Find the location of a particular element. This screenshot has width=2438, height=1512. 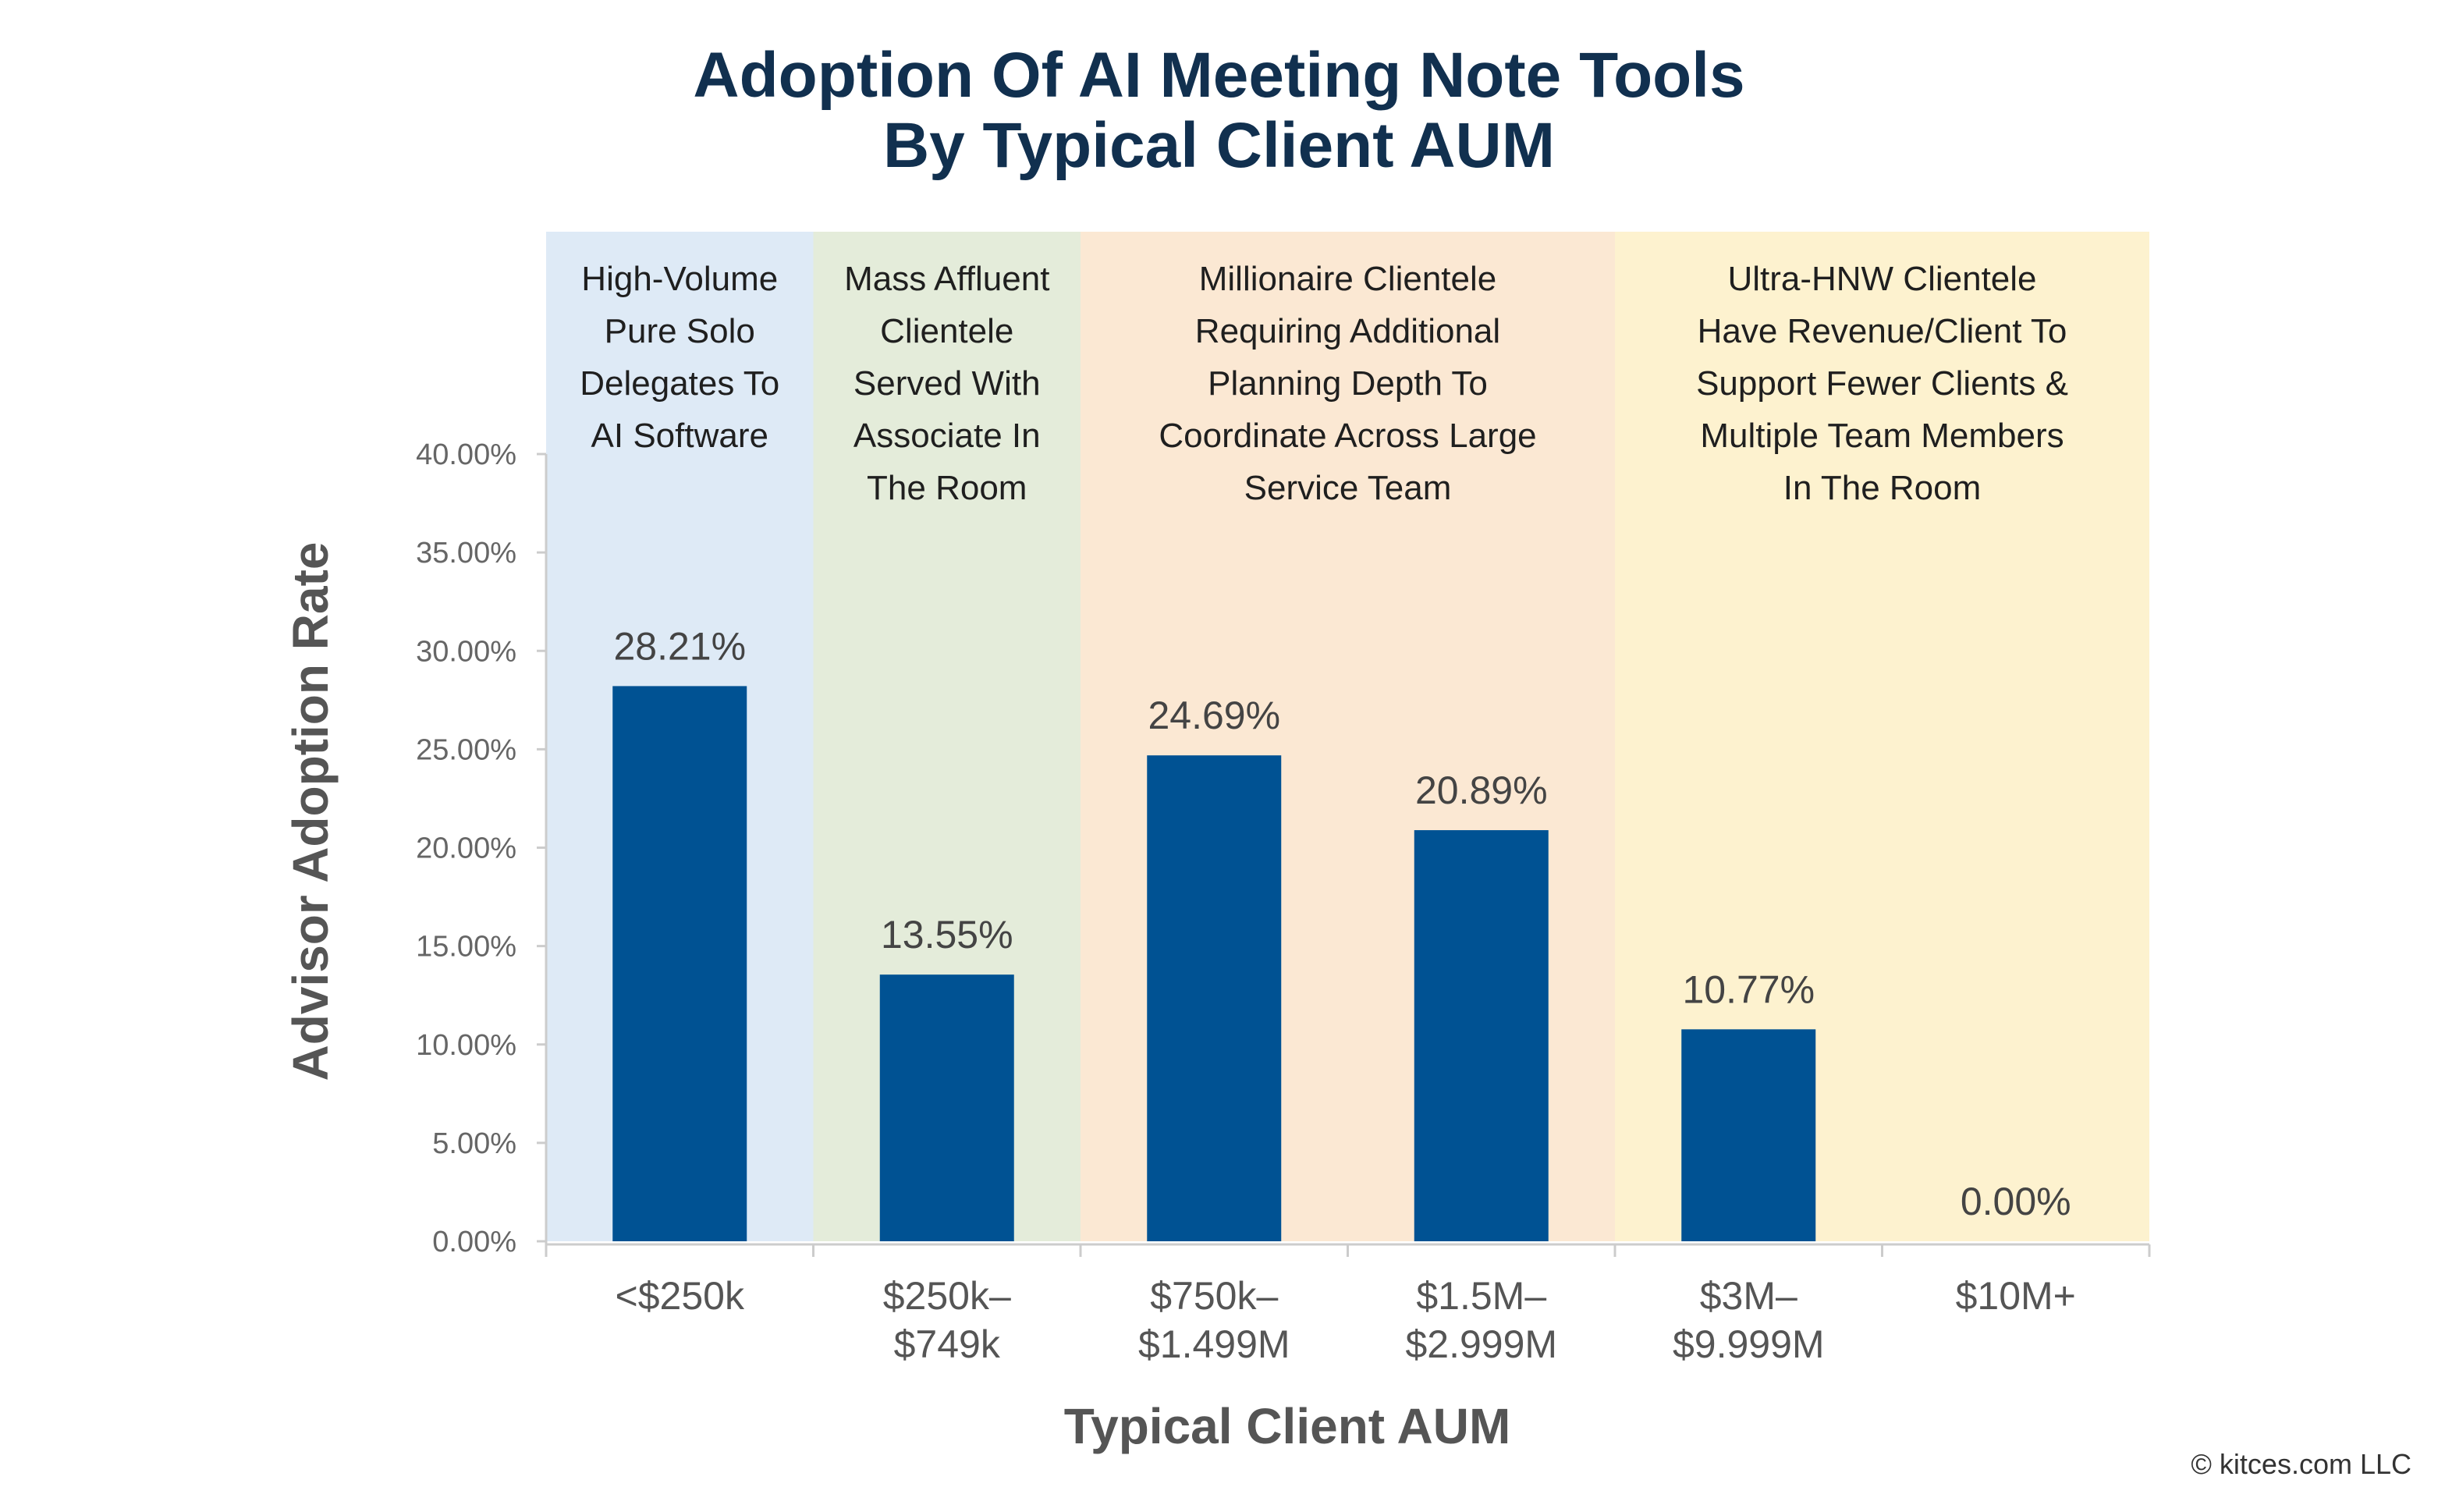

y-tick-label: 35.00% is located at coordinates (466, 554).